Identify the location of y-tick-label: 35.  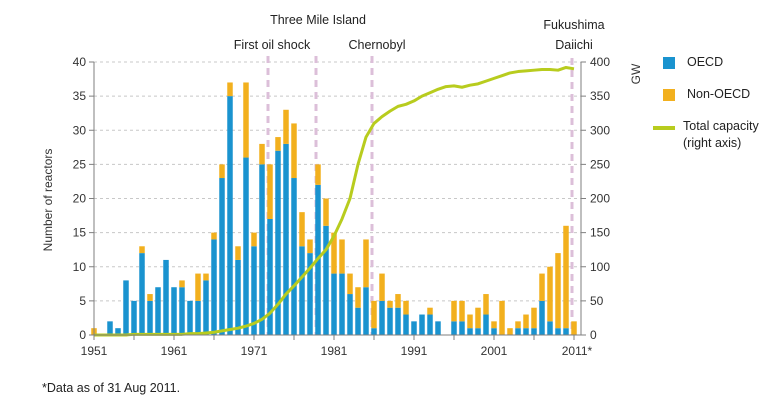
(80, 96).